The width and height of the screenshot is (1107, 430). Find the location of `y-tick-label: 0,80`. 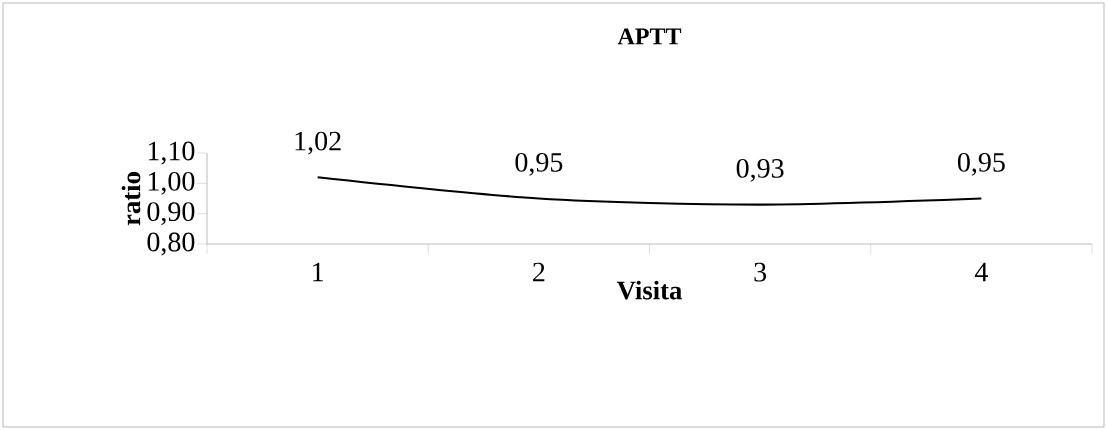

y-tick-label: 0,80 is located at coordinates (171, 244).